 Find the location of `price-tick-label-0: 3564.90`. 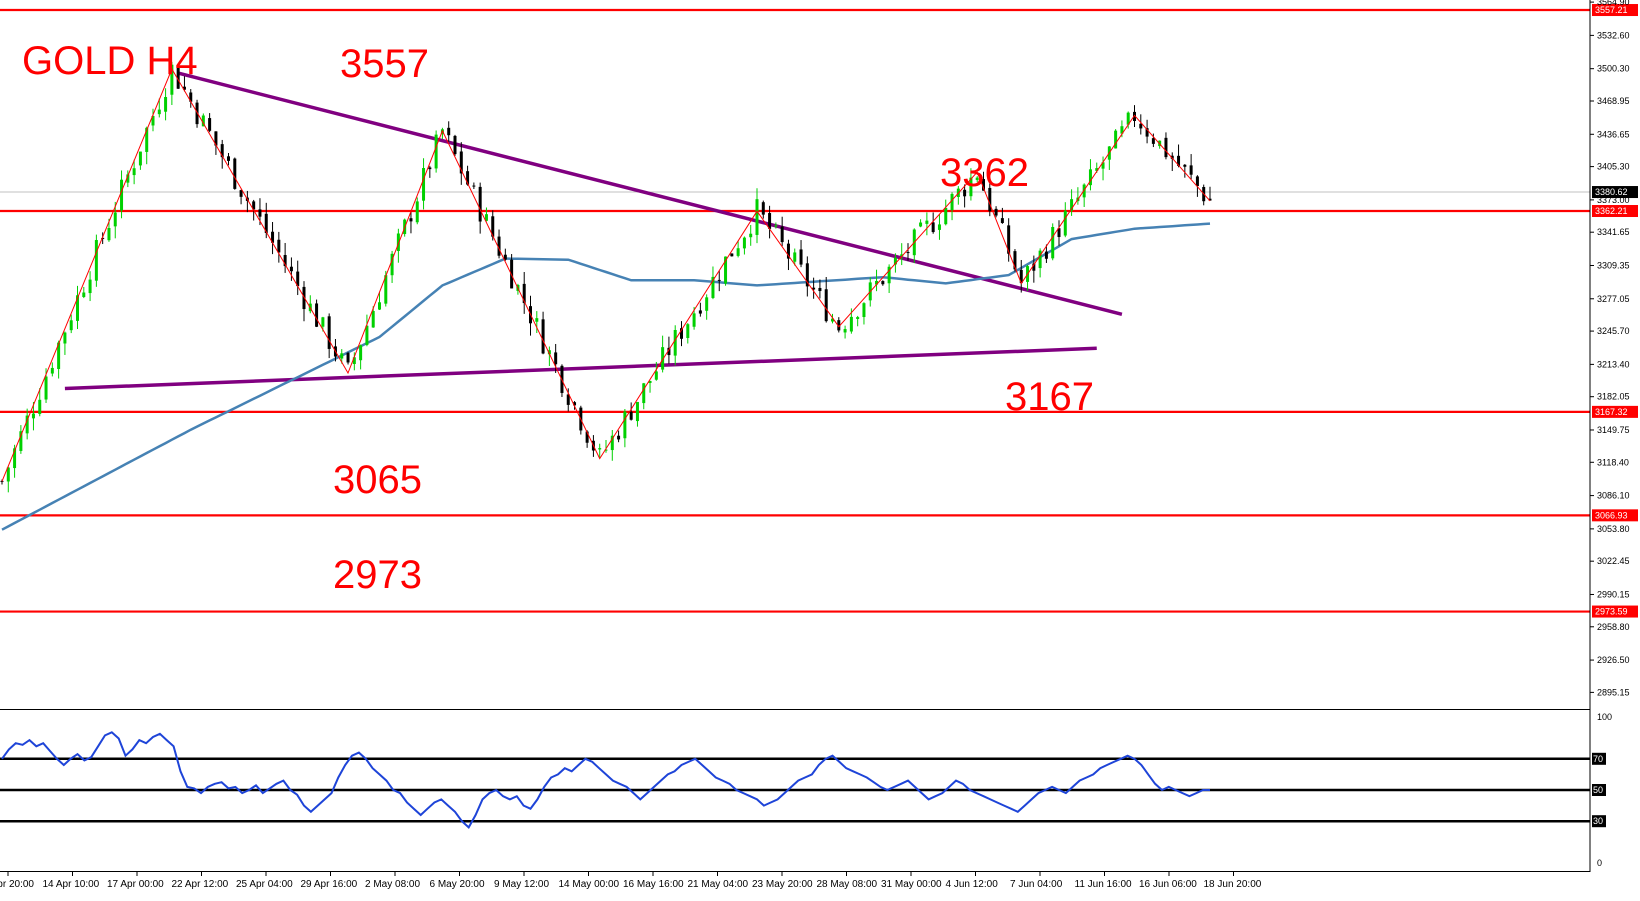

price-tick-label-0: 3564.90 is located at coordinates (1613, 3).